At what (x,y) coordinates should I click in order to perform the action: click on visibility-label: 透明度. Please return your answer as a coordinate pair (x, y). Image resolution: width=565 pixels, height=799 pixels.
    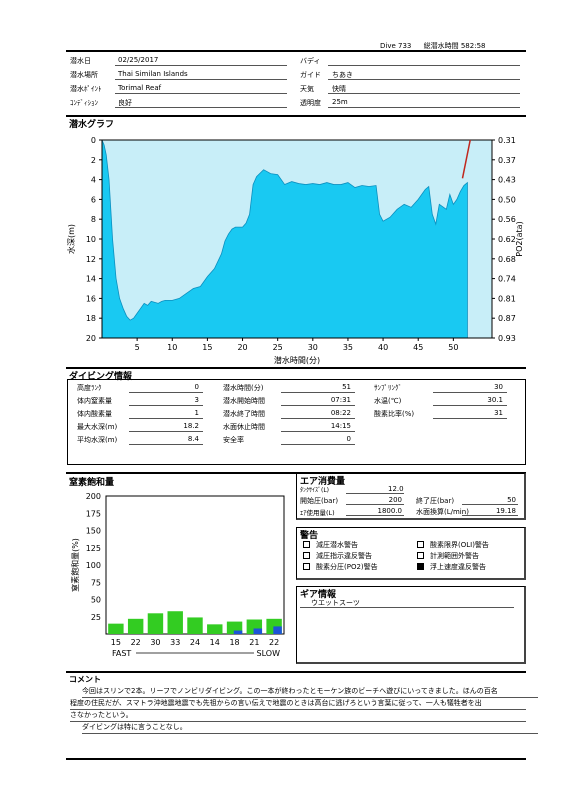
    Looking at the image, I should click on (310, 103).